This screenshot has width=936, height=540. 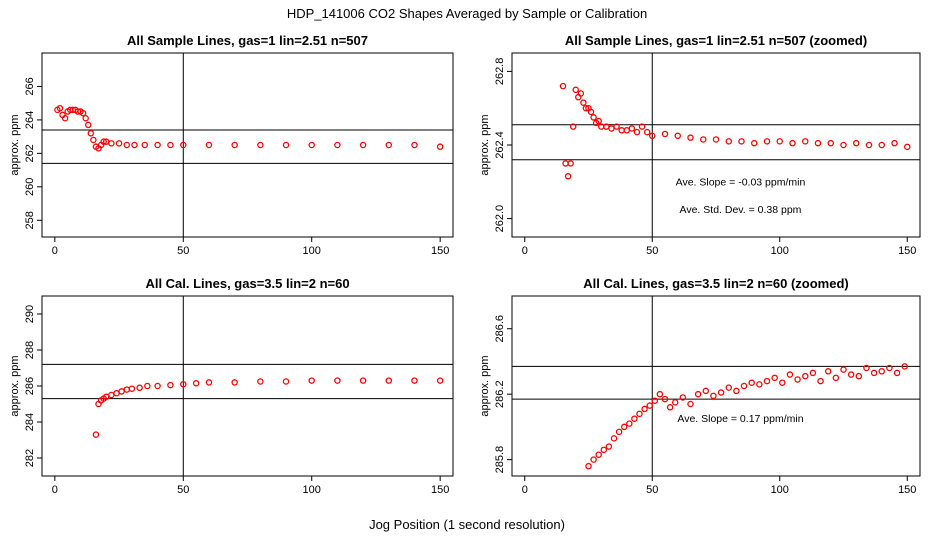 What do you see at coordinates (500, 219) in the screenshot?
I see `y-tick-label: 262.0` at bounding box center [500, 219].